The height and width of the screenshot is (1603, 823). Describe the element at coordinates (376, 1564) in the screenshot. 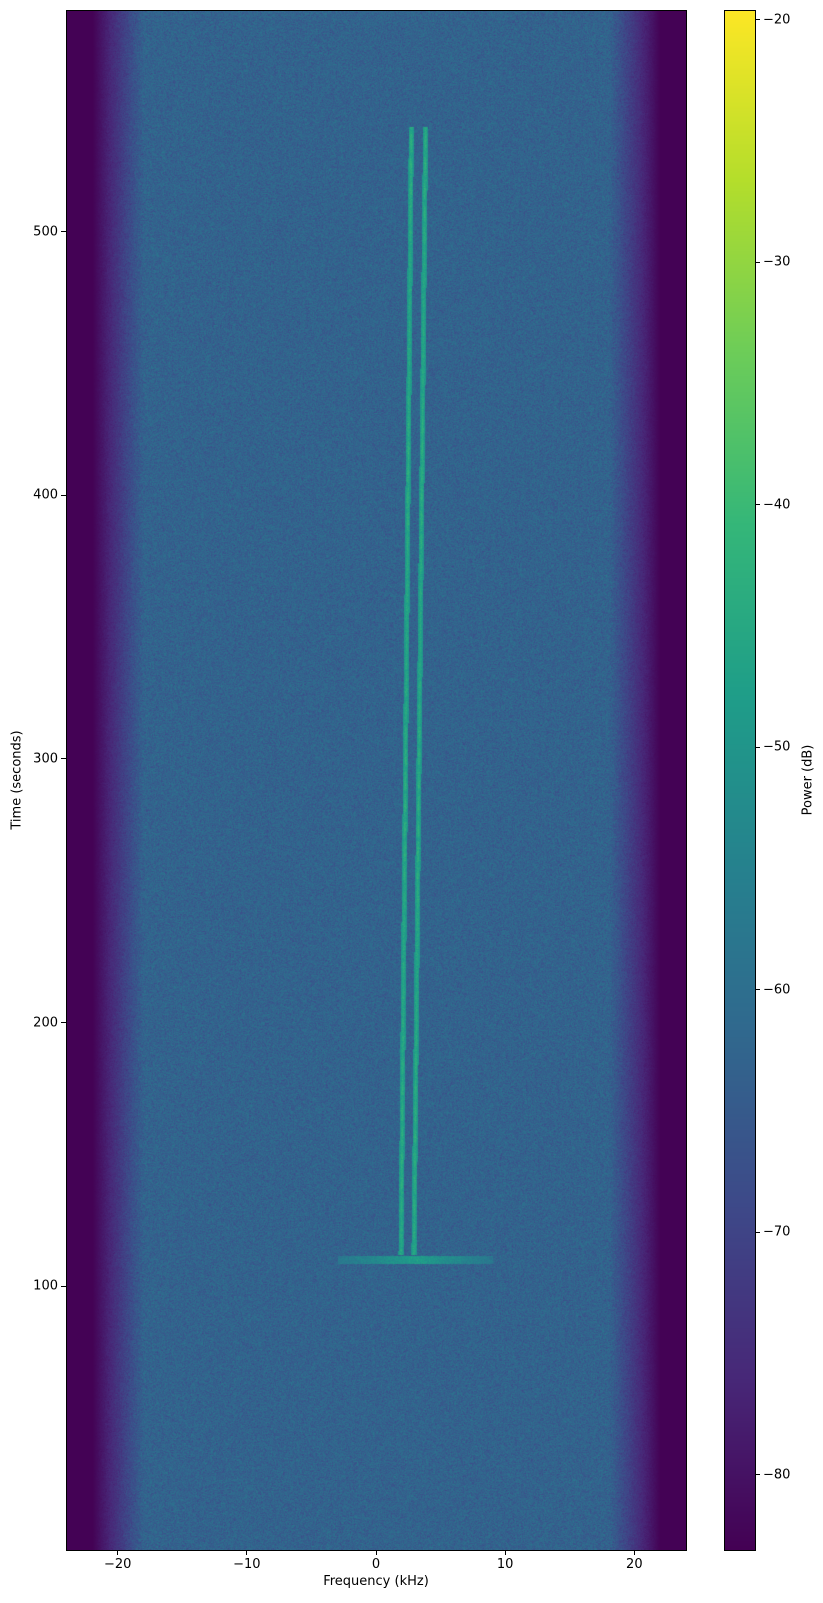

I see `x-tick-label: 0` at that location.